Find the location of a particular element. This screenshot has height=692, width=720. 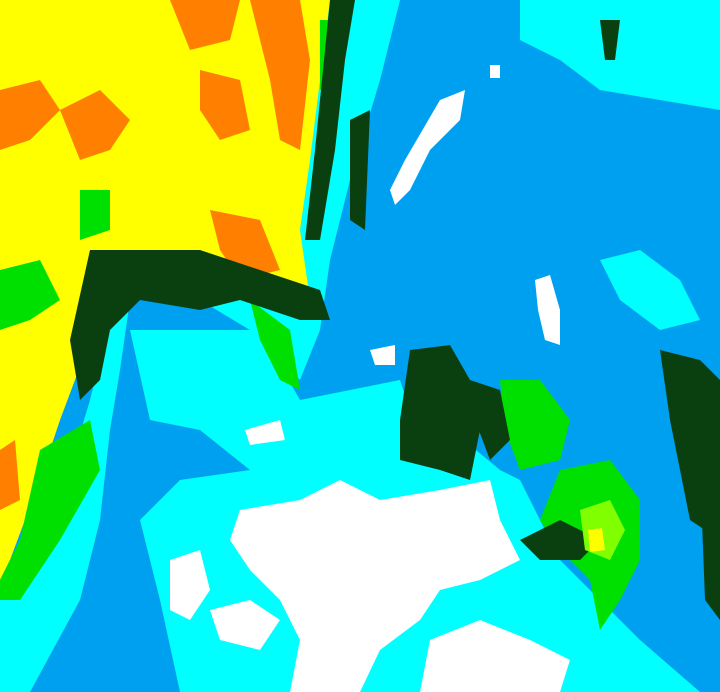

yellow-core is located at coordinates (596, 540).